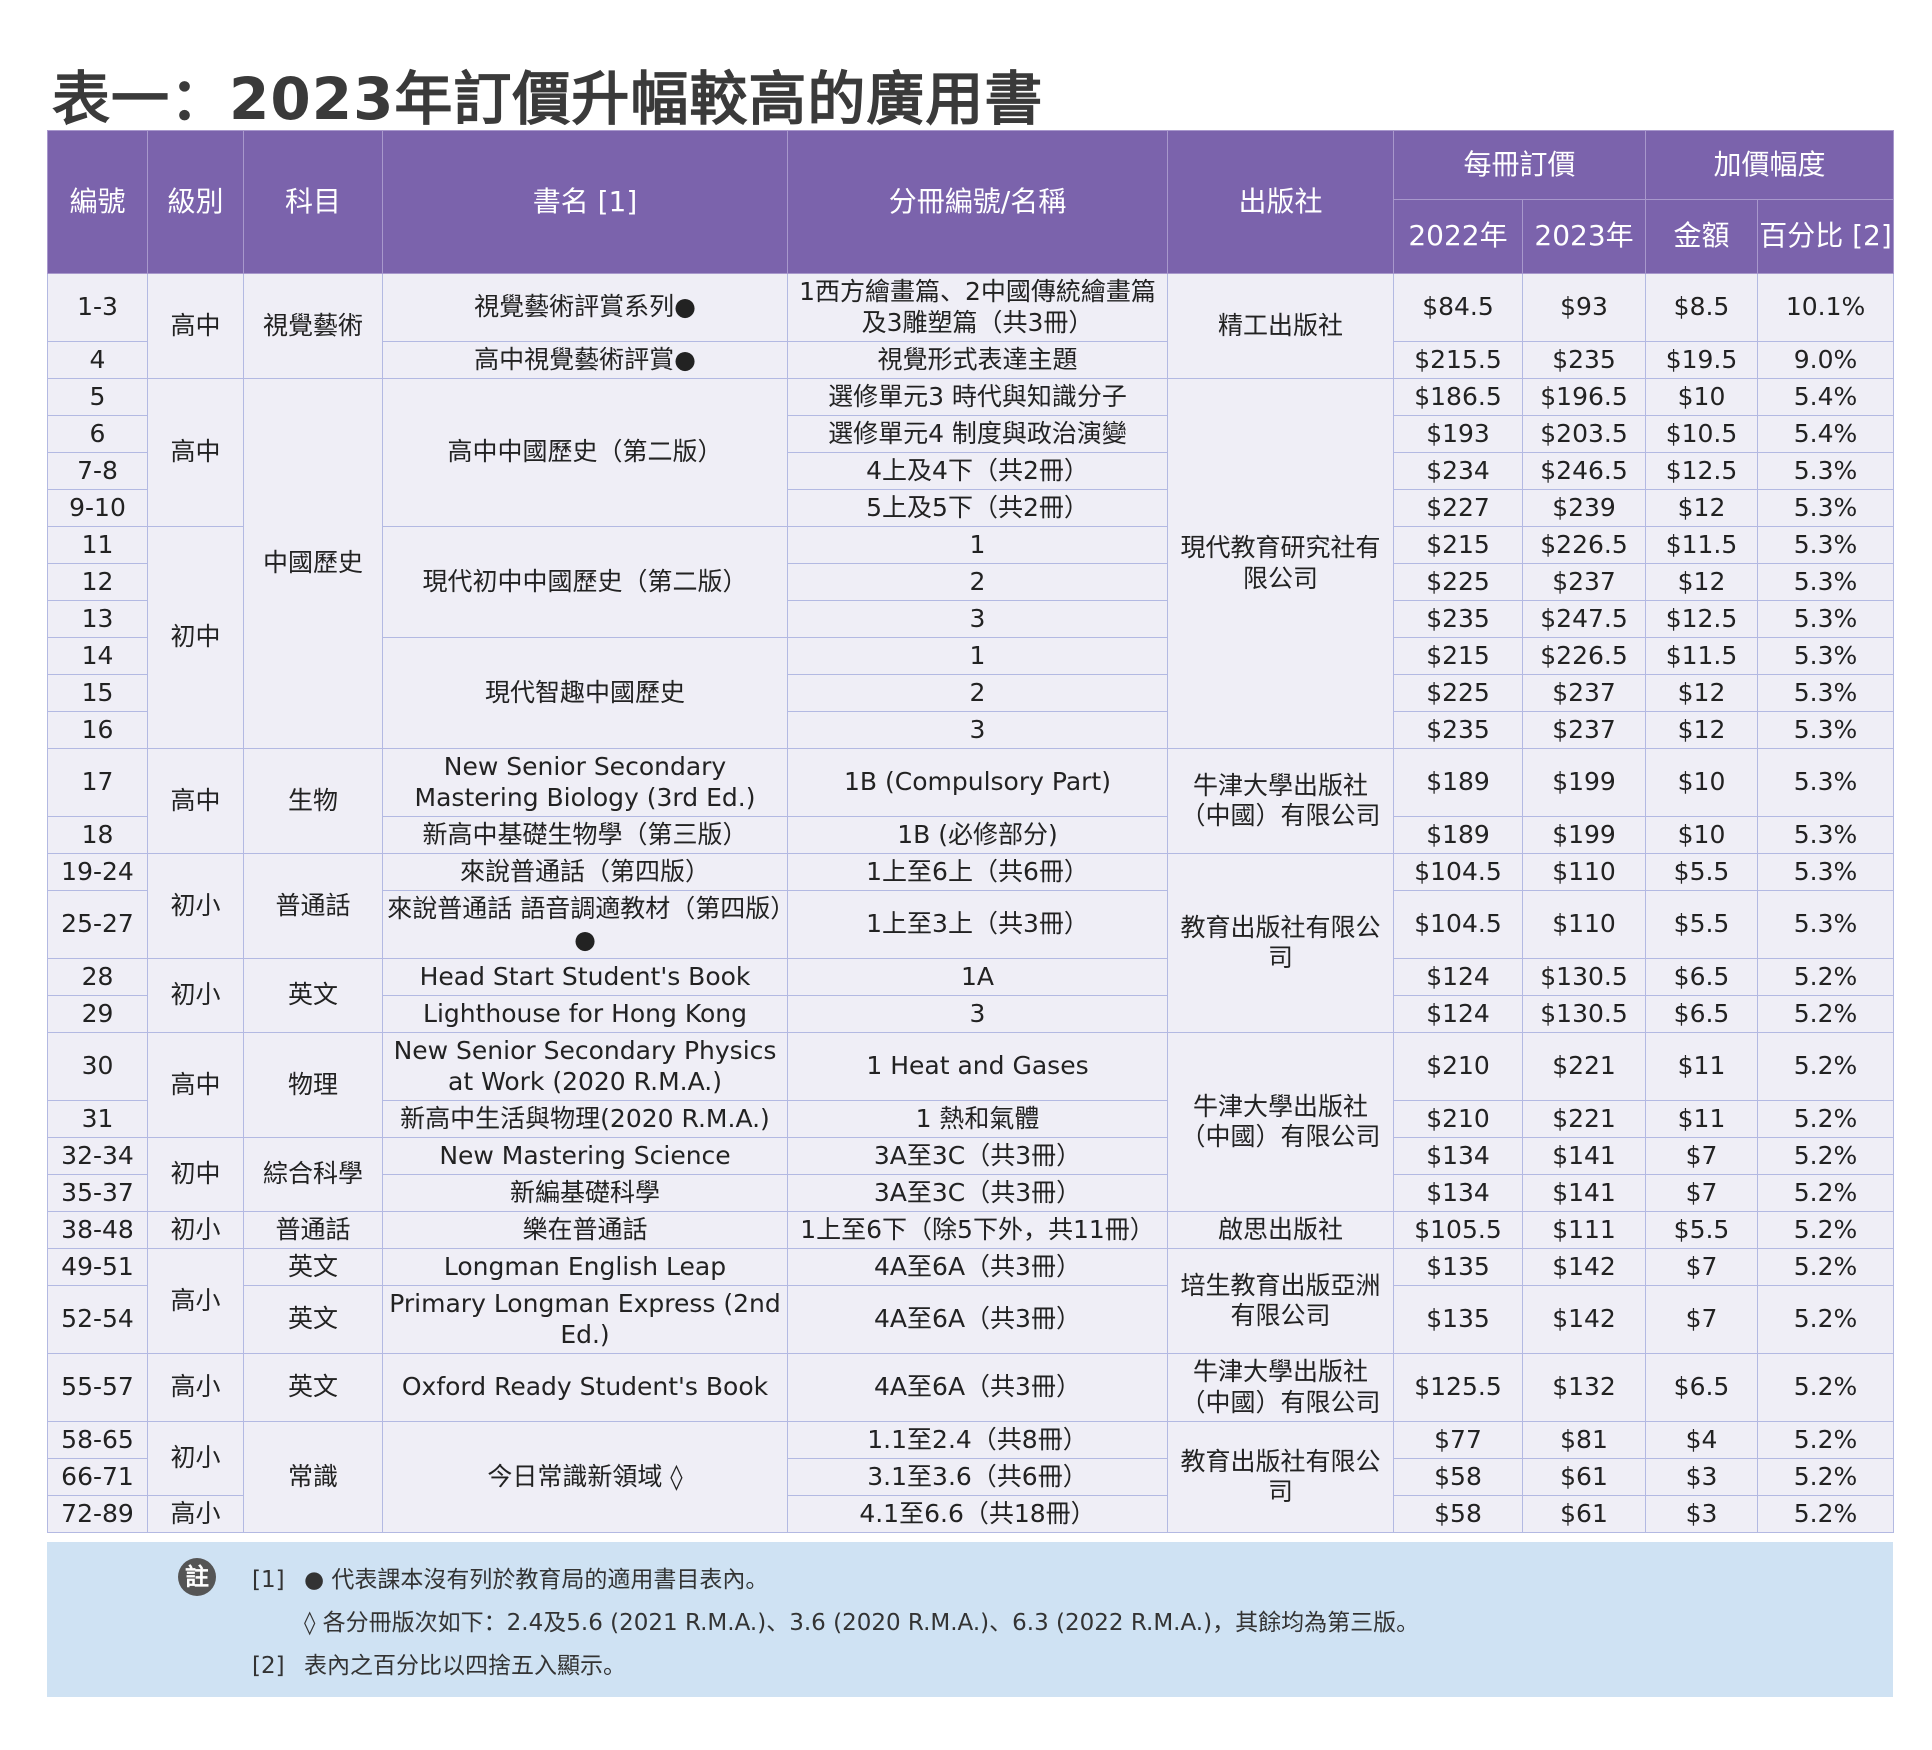 This screenshot has width=1932, height=1750. What do you see at coordinates (1584, 508) in the screenshot?
I see `cell-price-2023: $239` at bounding box center [1584, 508].